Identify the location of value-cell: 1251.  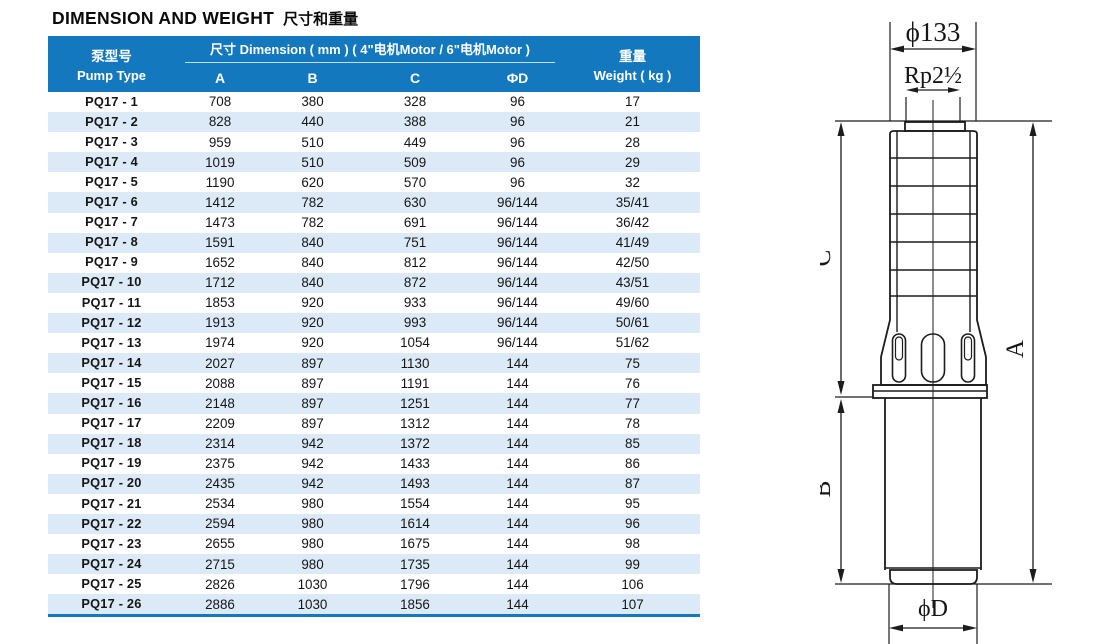
(415, 403).